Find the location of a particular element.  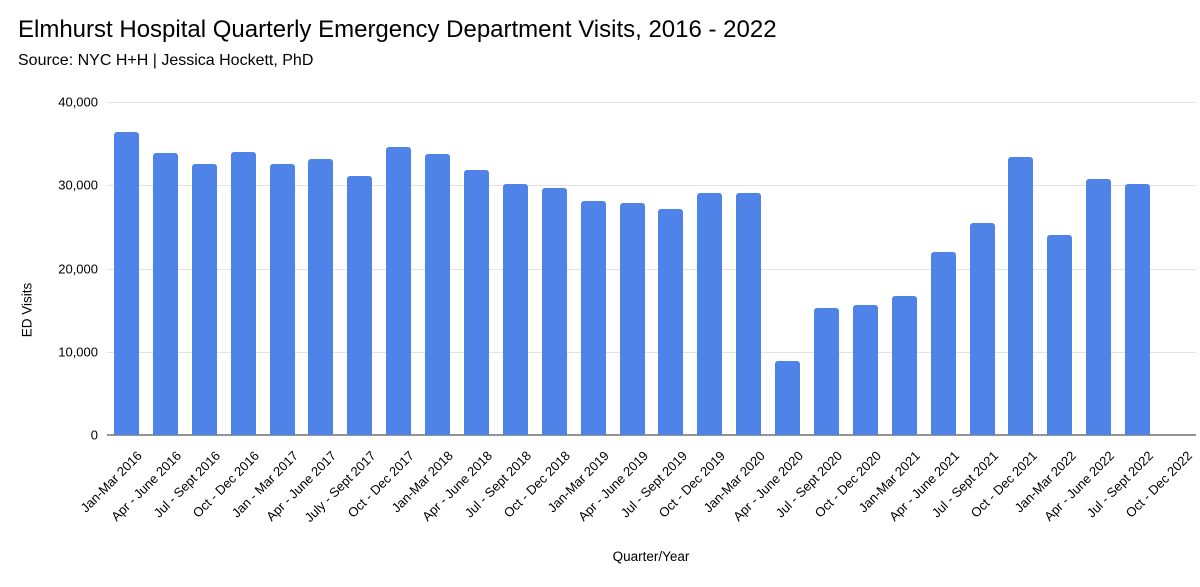

bar-july-sept-2017 is located at coordinates (360, 305).